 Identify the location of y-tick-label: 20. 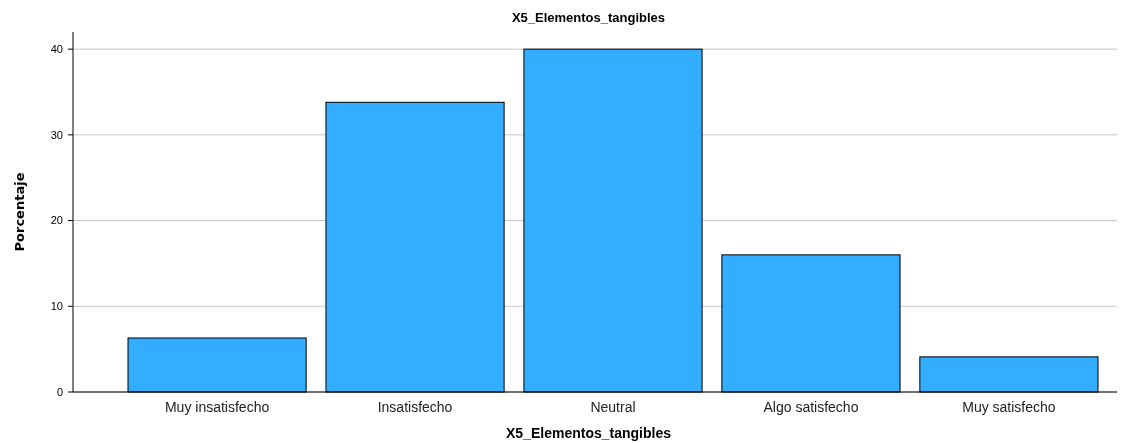
(56, 220).